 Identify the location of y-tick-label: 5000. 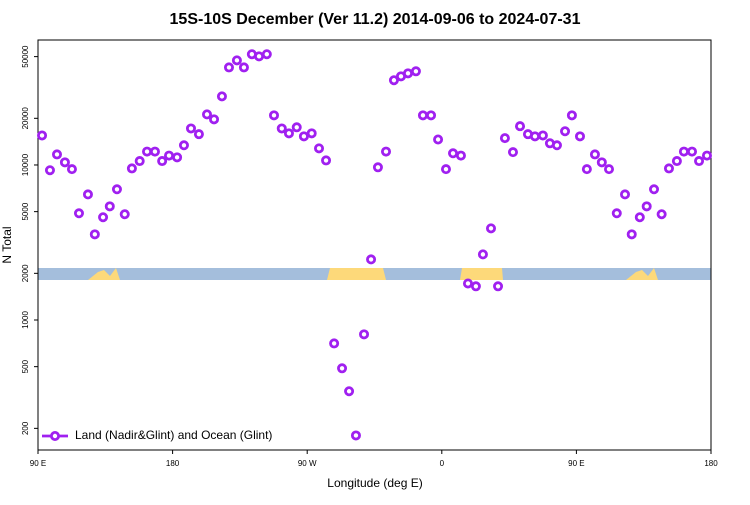
(25, 211).